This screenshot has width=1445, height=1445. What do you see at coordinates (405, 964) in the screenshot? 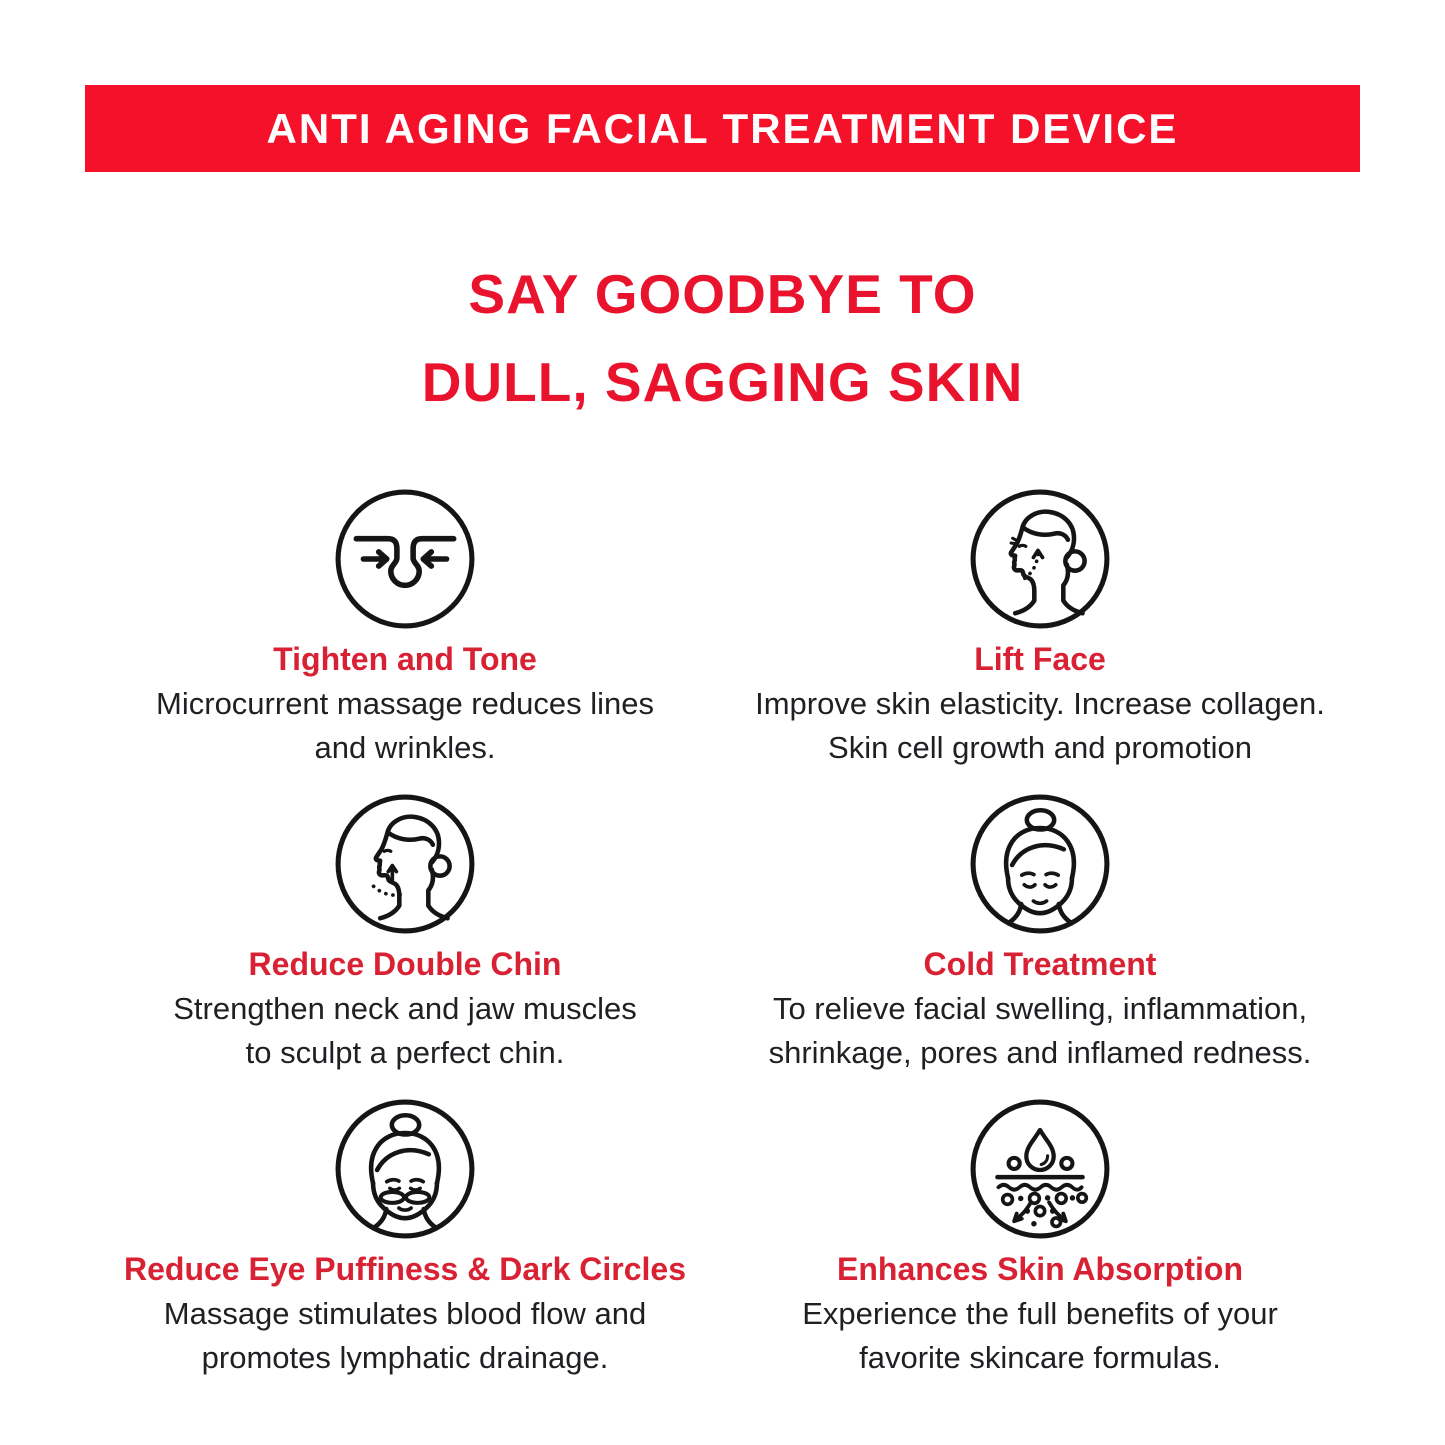
I see `feature-title: Reduce Double Chin` at bounding box center [405, 964].